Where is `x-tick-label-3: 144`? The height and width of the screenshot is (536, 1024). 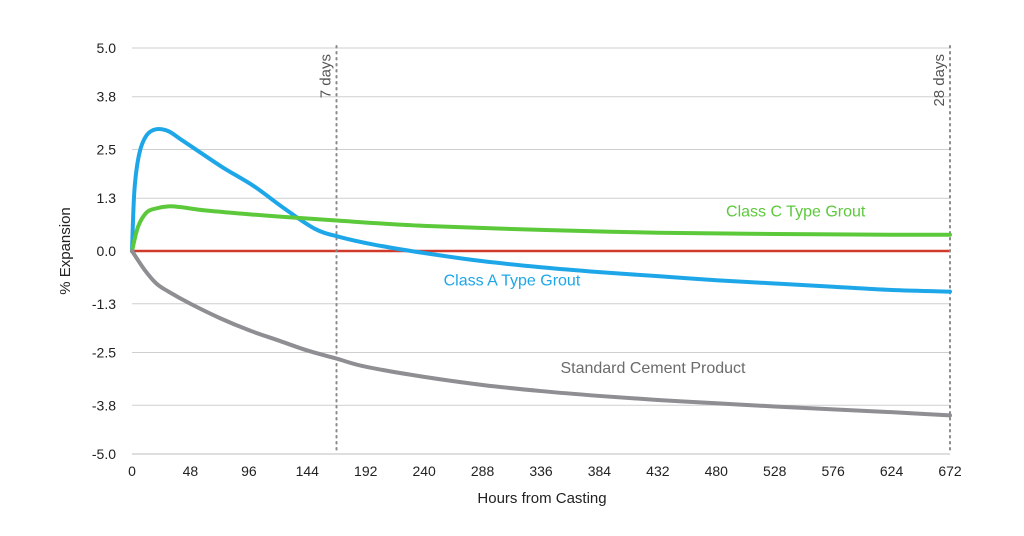 x-tick-label-3: 144 is located at coordinates (308, 471).